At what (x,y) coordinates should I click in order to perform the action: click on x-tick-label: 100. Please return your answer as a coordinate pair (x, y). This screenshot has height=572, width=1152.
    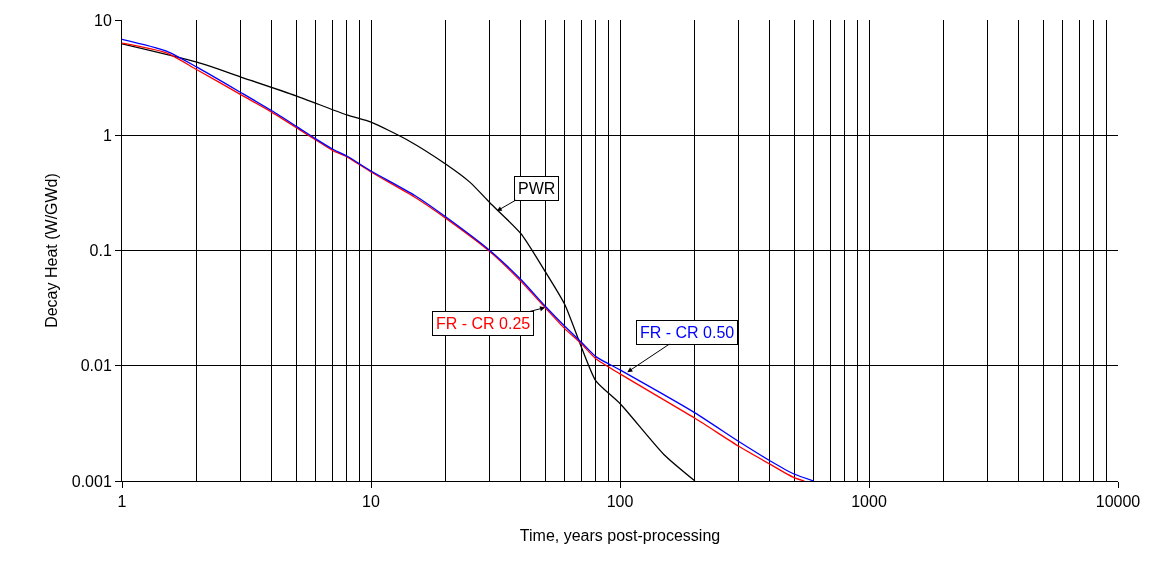
    Looking at the image, I should click on (620, 502).